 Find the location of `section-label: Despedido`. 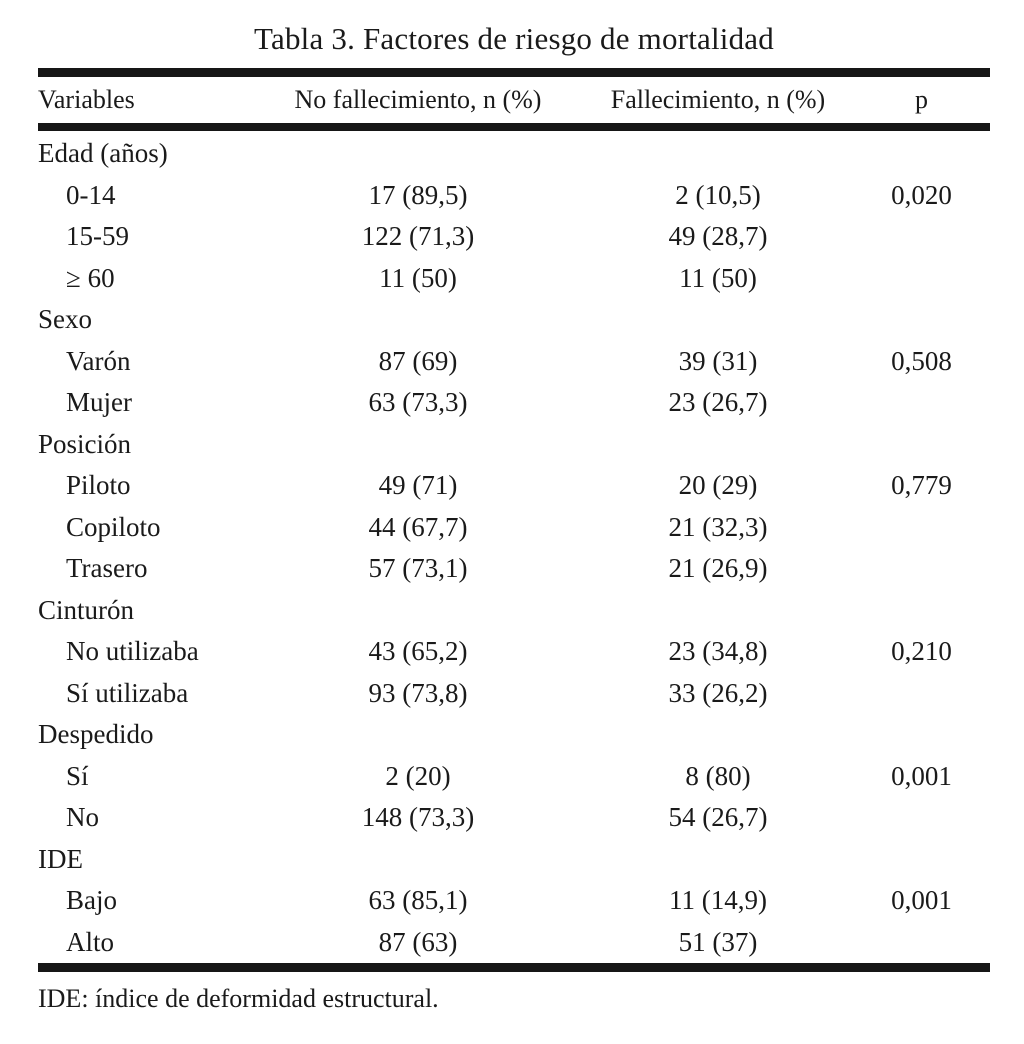

section-label: Despedido is located at coordinates (96, 734).